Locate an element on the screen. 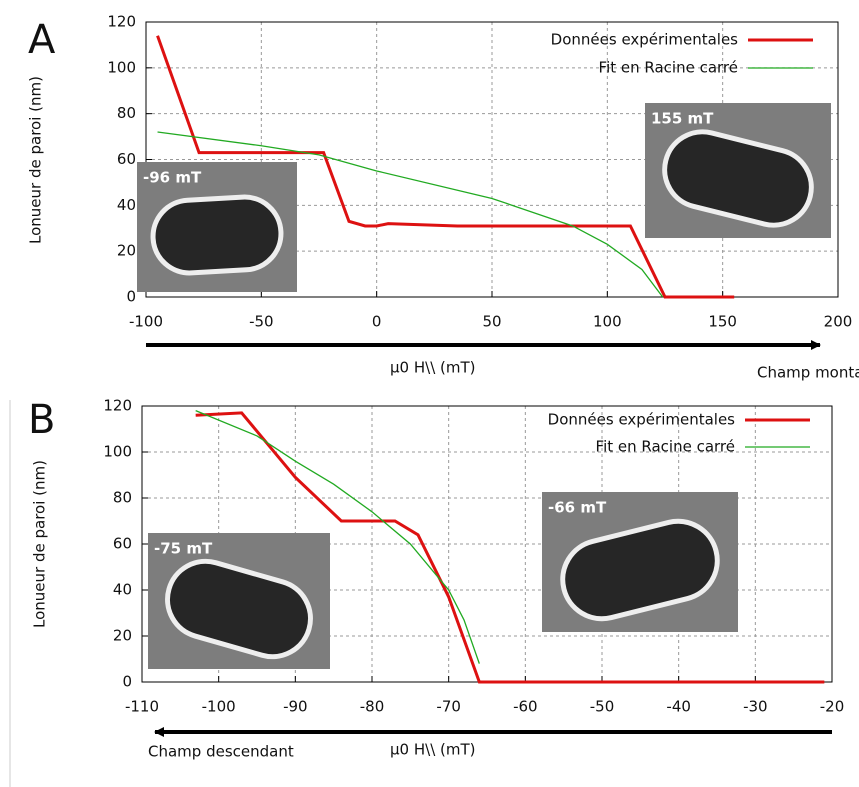  x-tick-label: -70 is located at coordinates (448, 707).